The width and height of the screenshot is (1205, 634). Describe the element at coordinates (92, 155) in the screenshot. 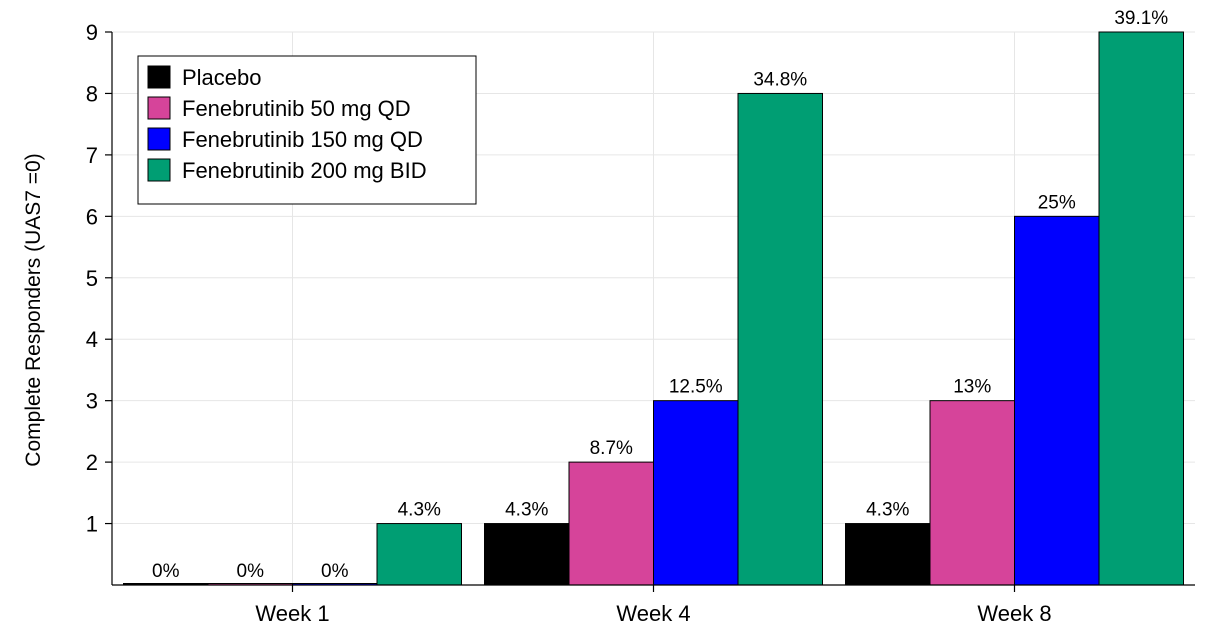

I see `y-tick-label: 7` at that location.